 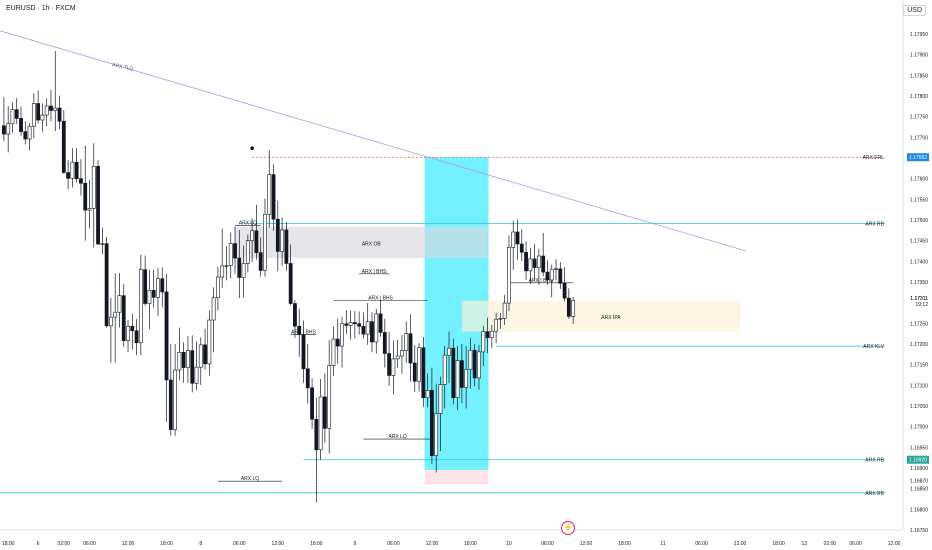 I want to click on time-tick: 13, so click(x=804, y=544).